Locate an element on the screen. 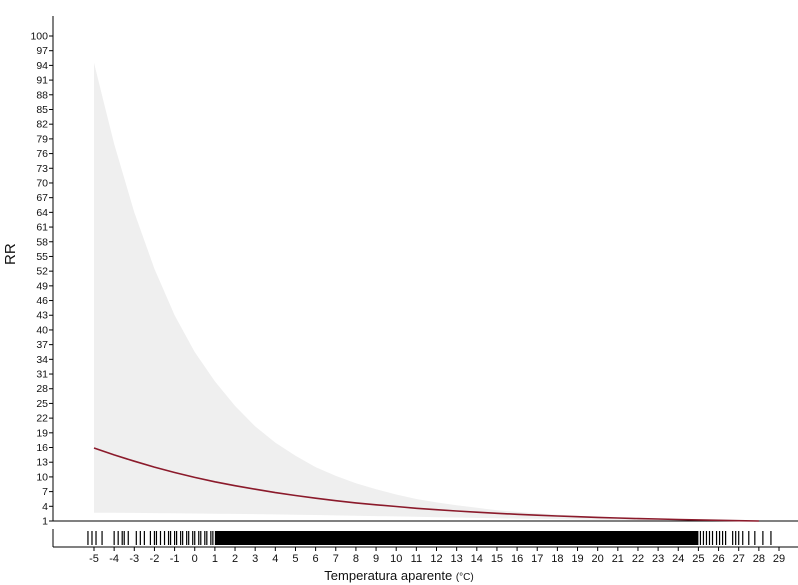 This screenshot has width=798, height=585. y-tick-label: 58 is located at coordinates (42, 242).